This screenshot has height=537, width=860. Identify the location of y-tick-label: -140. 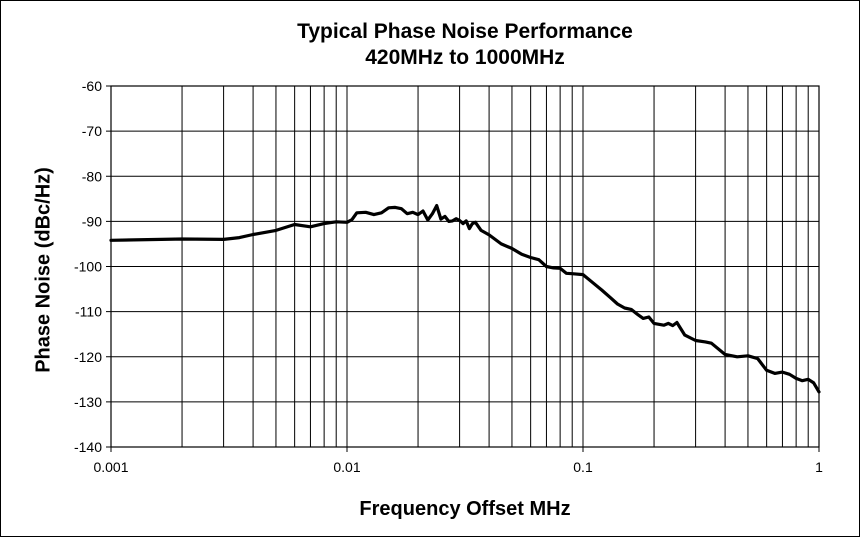
(88, 447).